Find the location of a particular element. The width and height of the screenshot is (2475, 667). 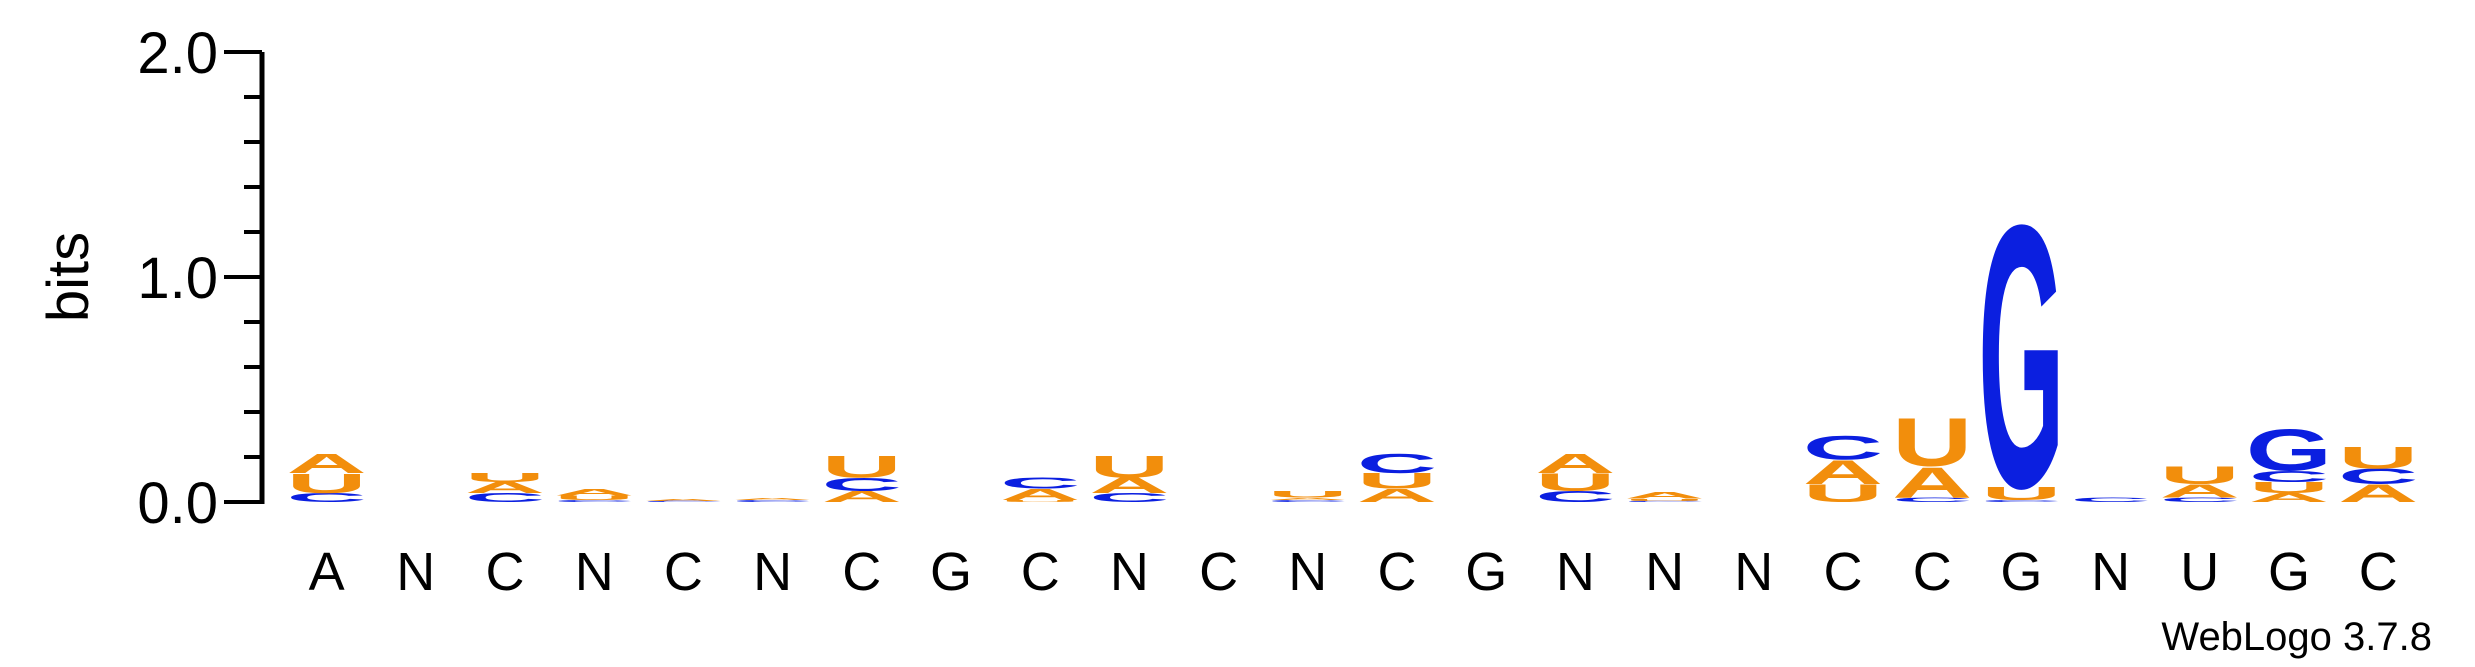

x-position-label: A is located at coordinates (327, 572).